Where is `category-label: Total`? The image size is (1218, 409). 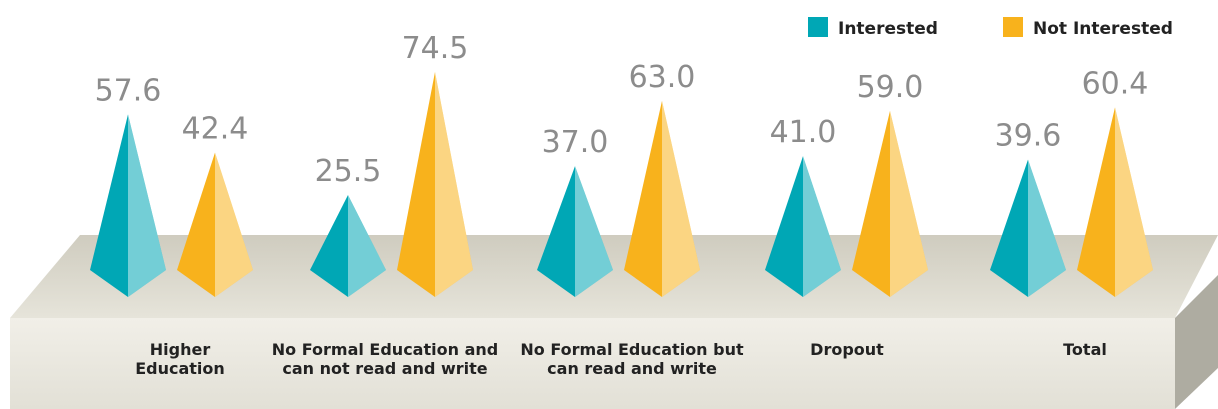 category-label: Total is located at coordinates (1085, 349).